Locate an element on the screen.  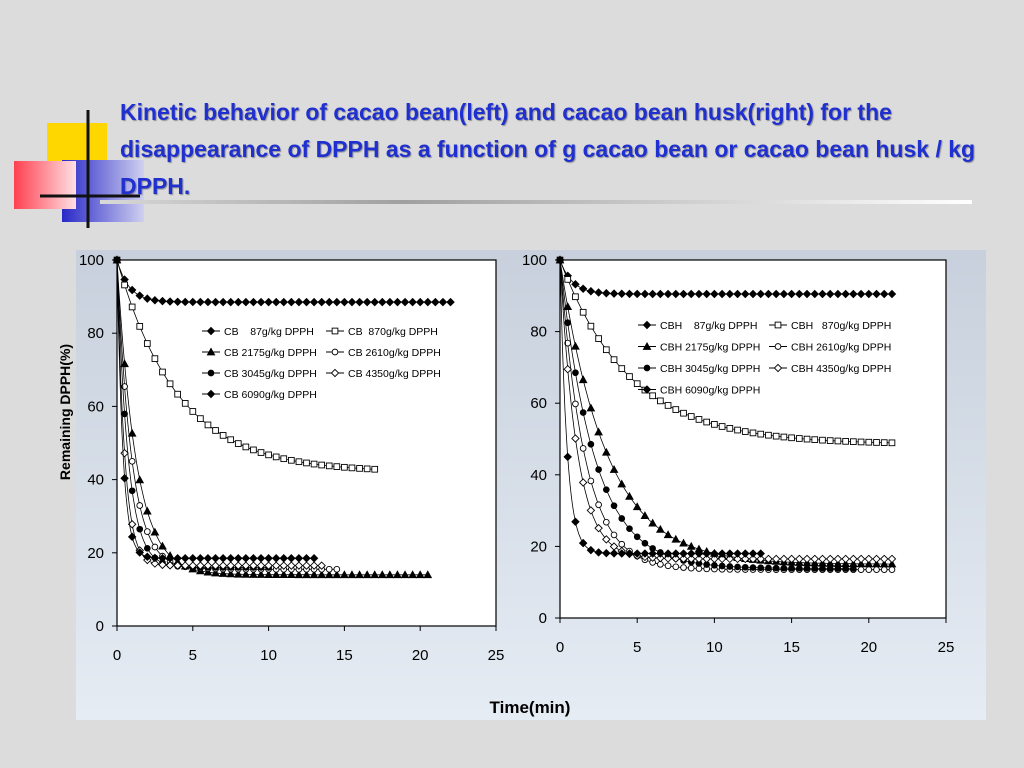
y-tick-label: 40 is located at coordinates (95, 480).